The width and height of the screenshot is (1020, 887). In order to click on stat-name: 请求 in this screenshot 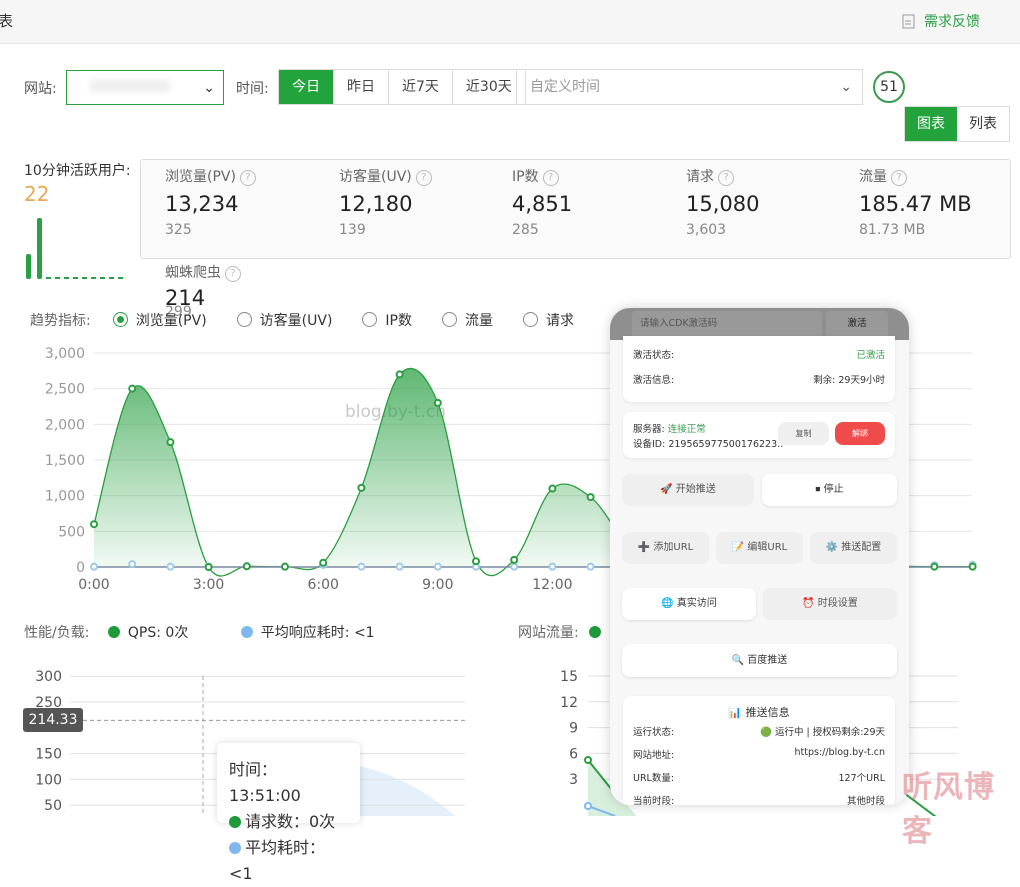, I will do `click(700, 177)`.